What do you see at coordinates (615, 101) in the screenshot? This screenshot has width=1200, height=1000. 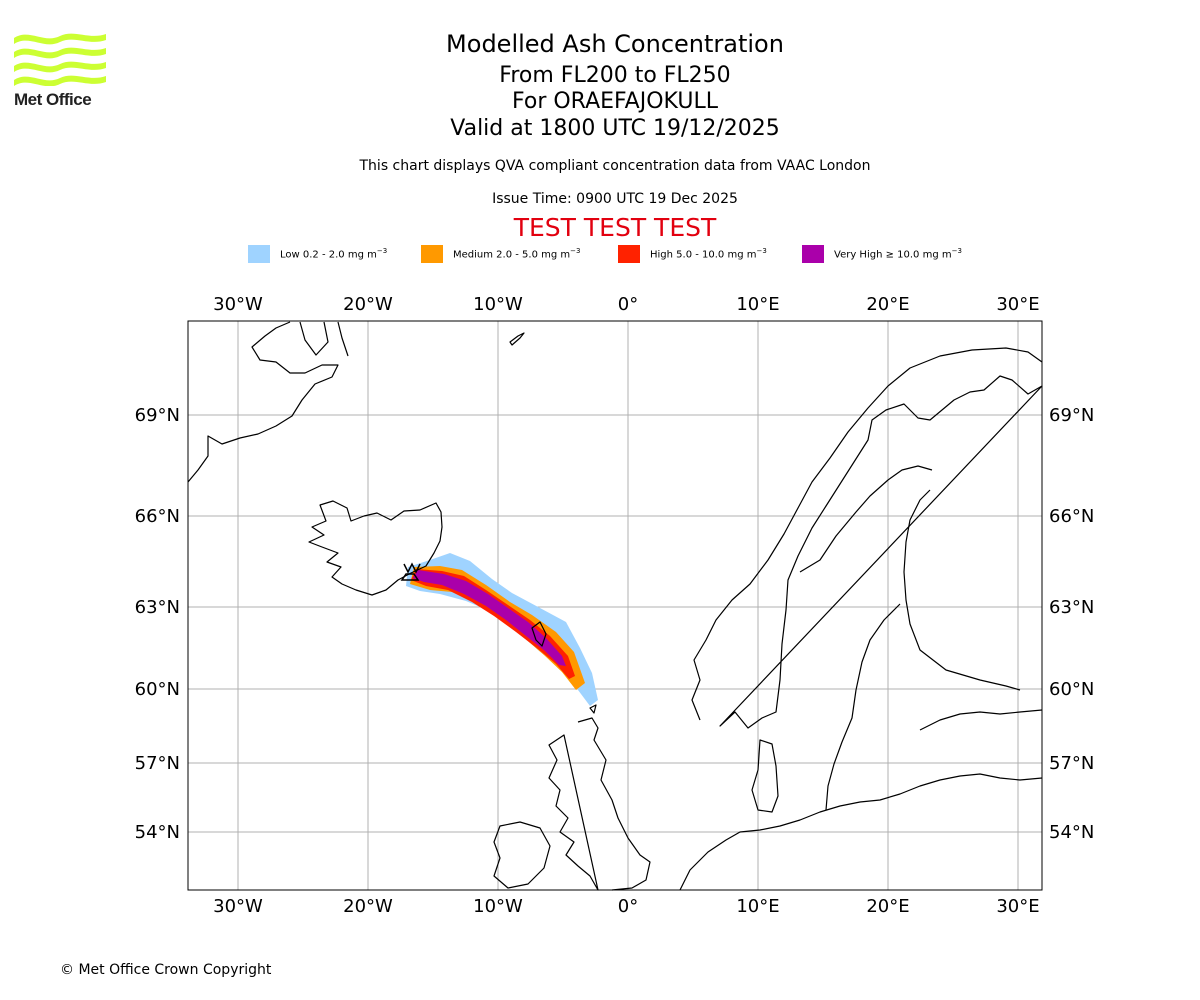 I see `volcano-name: For ORAEFAJOKULL` at bounding box center [615, 101].